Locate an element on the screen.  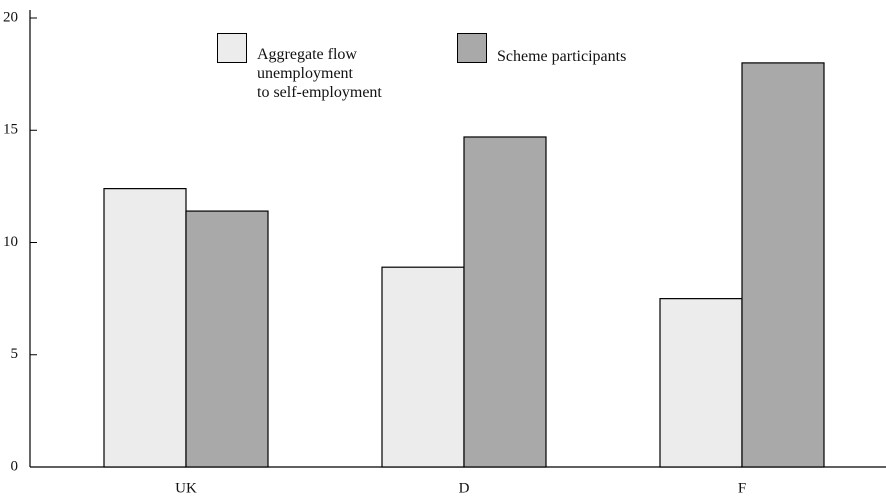
y-tick-label: 15 is located at coordinates (10, 130).